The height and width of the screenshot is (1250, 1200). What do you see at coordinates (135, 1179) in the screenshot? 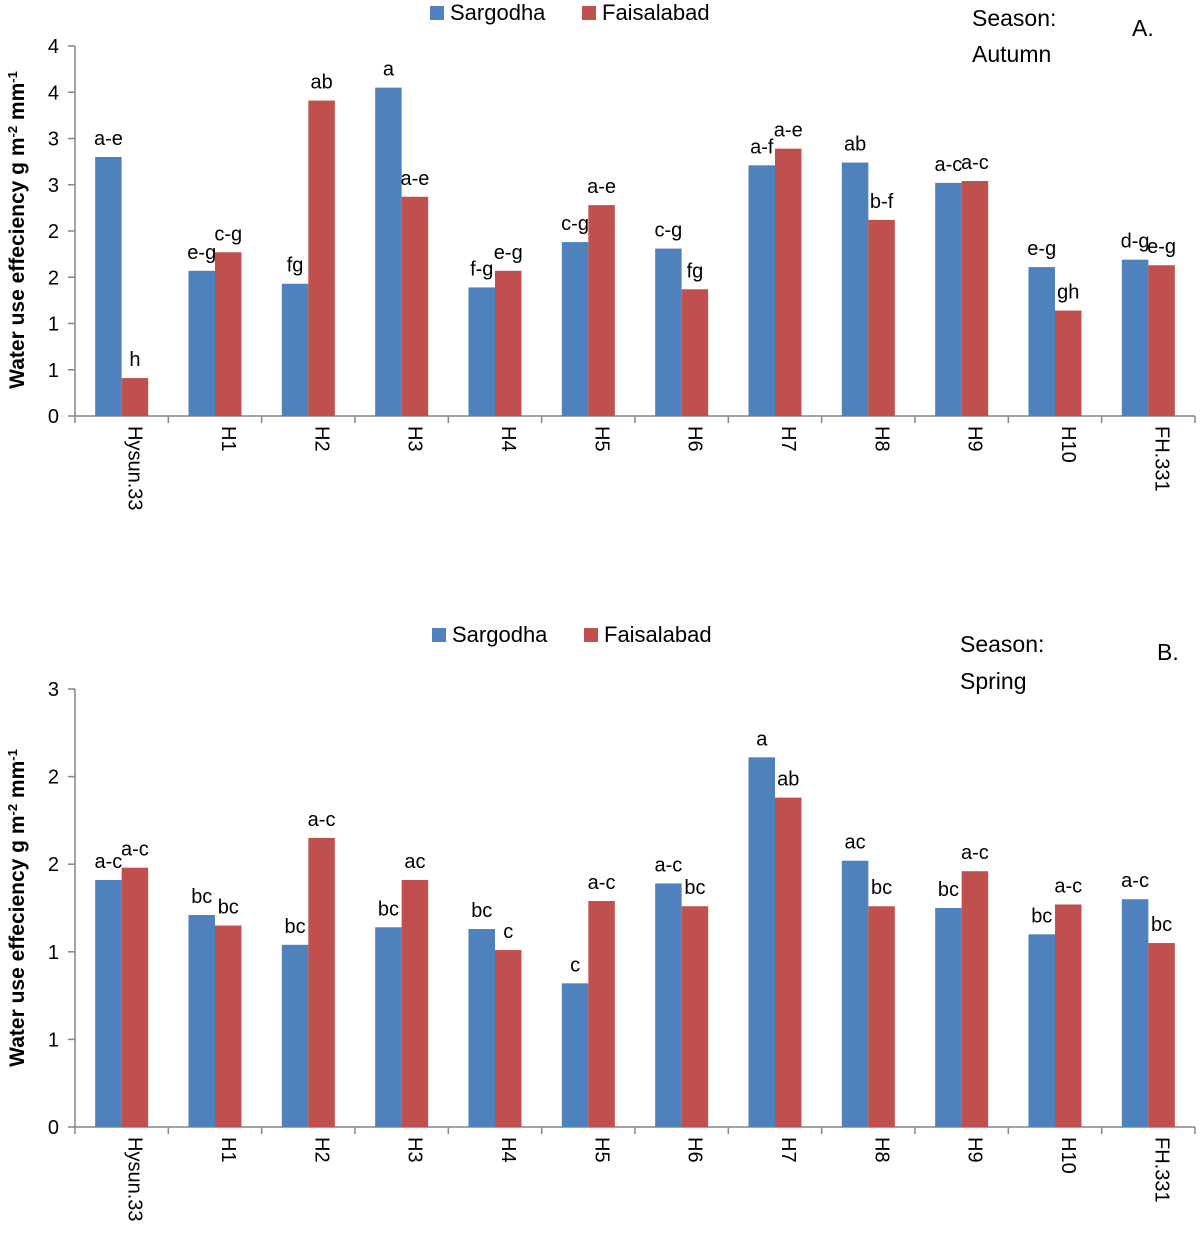
I see `x-tick-label: Hysun.33` at bounding box center [135, 1179].